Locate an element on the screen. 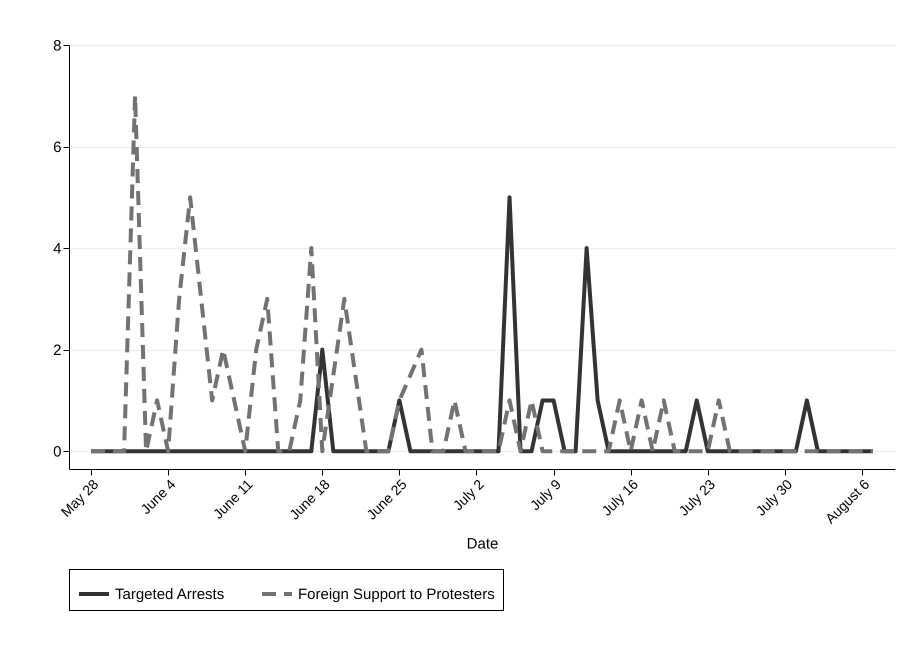  x-tick-label: May 28 is located at coordinates (80, 498).